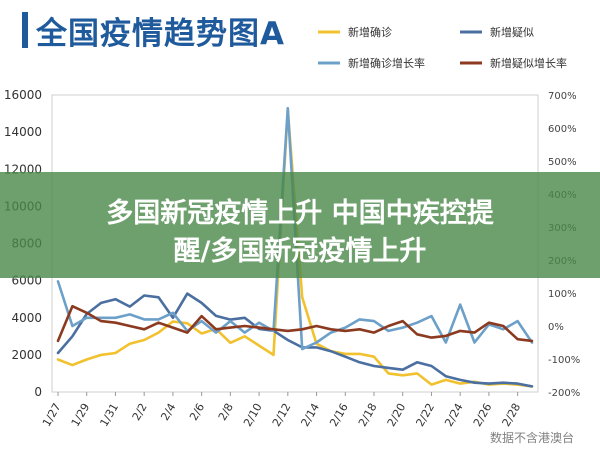  Describe the element at coordinates (300, 213) in the screenshot. I see `headline-line-1: 多国新冠疫情上升 中国中疾控提` at that location.